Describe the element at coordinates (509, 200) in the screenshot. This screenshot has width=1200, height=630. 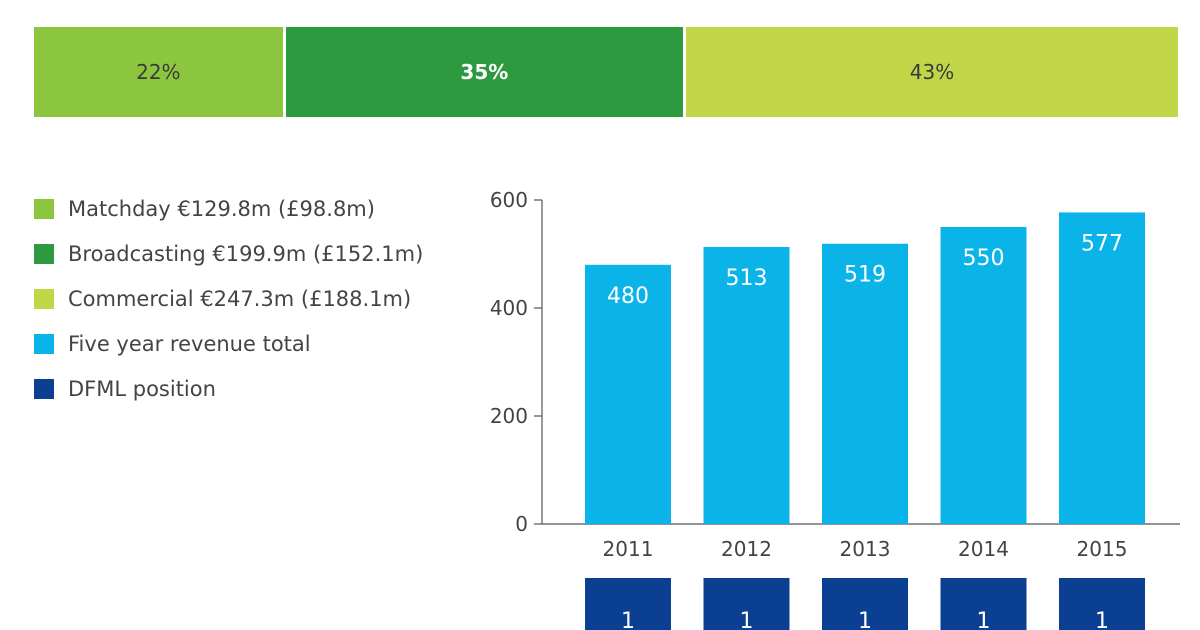
I see `y-tick-label: 600` at that location.